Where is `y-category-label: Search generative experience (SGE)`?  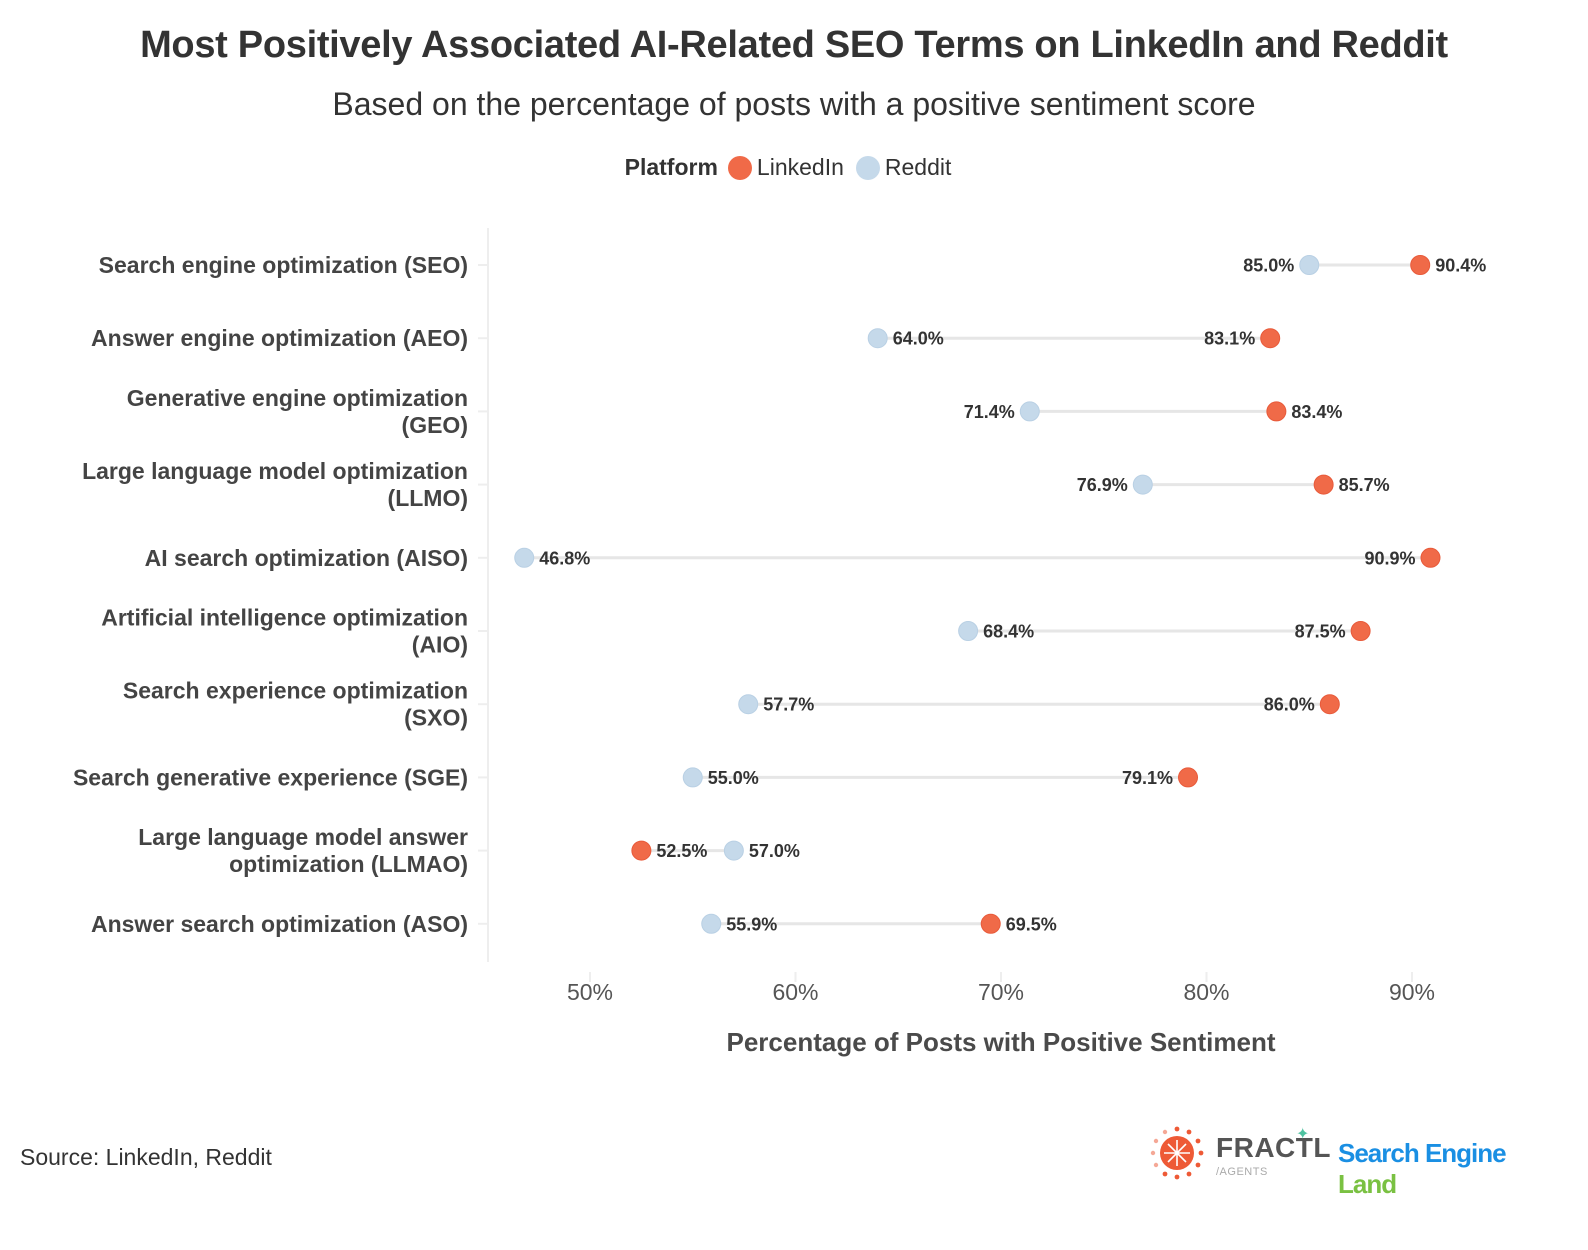
y-category-label: Search generative experience (SGE) is located at coordinates (270, 777).